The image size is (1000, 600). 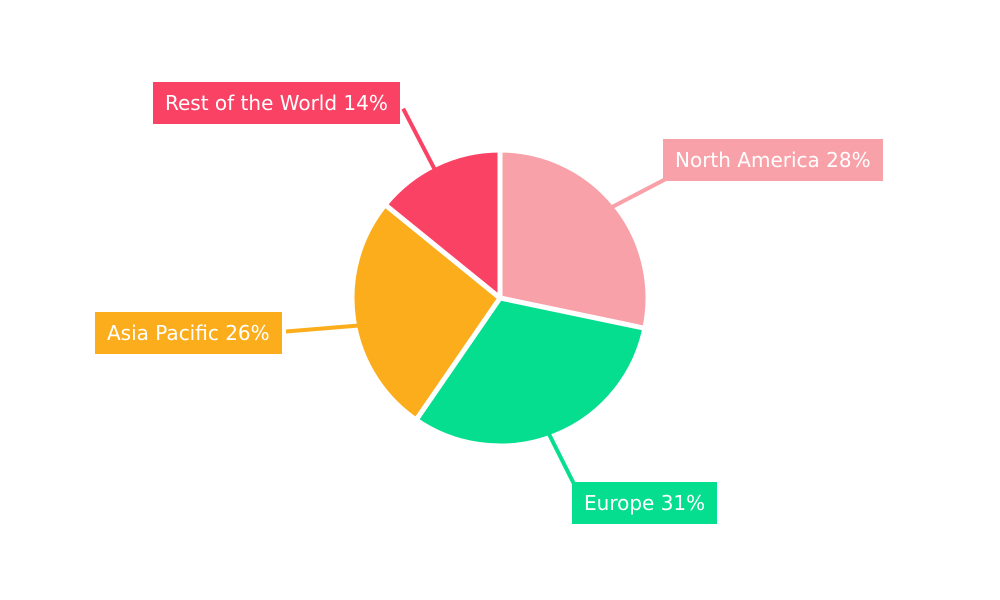 I want to click on leader-line-north-america, so click(x=638, y=193).